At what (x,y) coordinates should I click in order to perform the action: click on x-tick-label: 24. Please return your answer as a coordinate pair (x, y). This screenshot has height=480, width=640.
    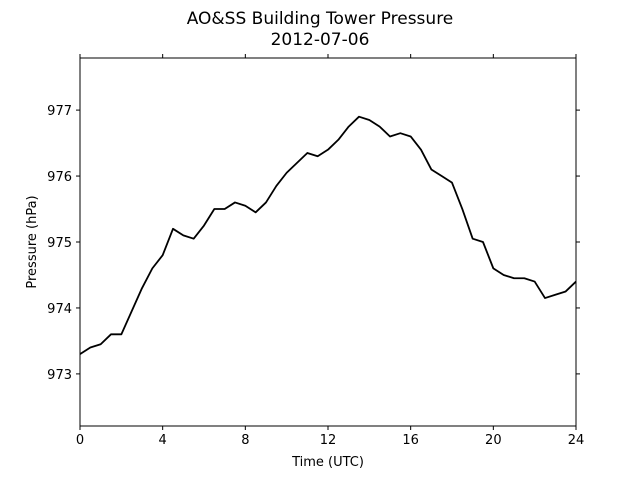
    Looking at the image, I should click on (576, 440).